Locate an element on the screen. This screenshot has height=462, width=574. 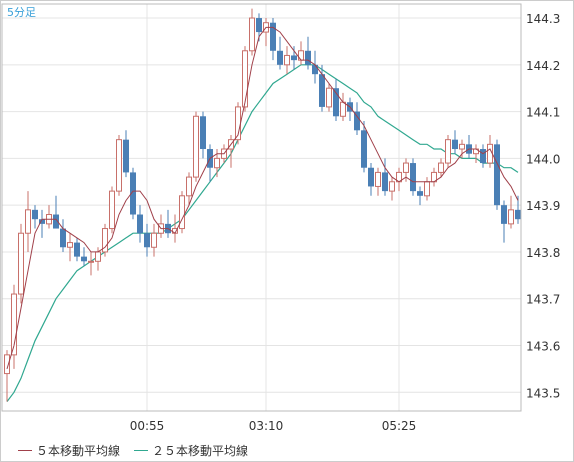
legend-label-ma5: ５本移動平均線 is located at coordinates (78, 450).